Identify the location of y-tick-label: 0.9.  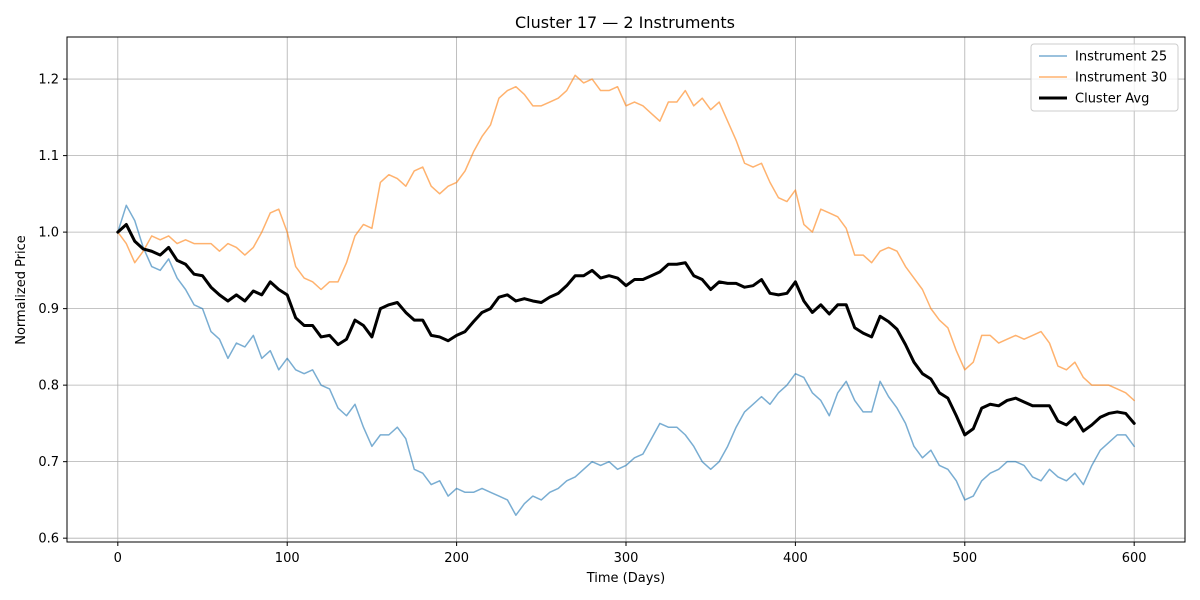
(48, 309).